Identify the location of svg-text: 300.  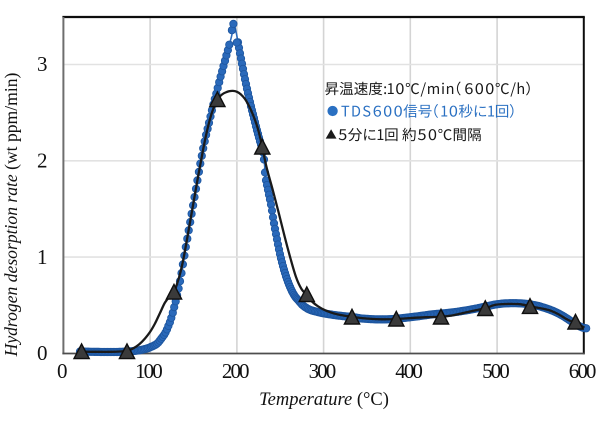
(323, 371).